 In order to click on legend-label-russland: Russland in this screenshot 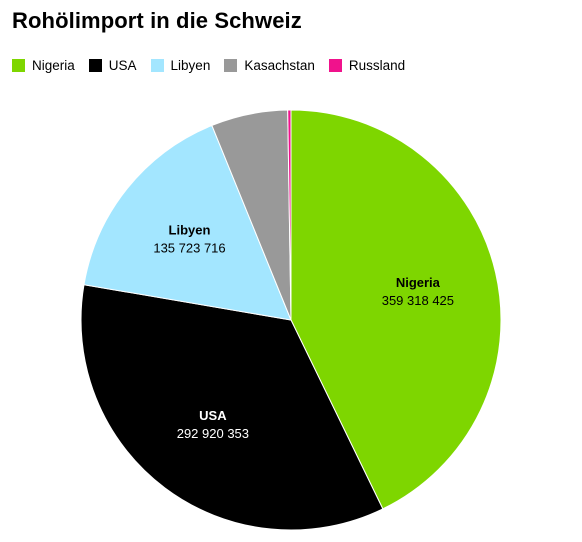, I will do `click(377, 65)`.